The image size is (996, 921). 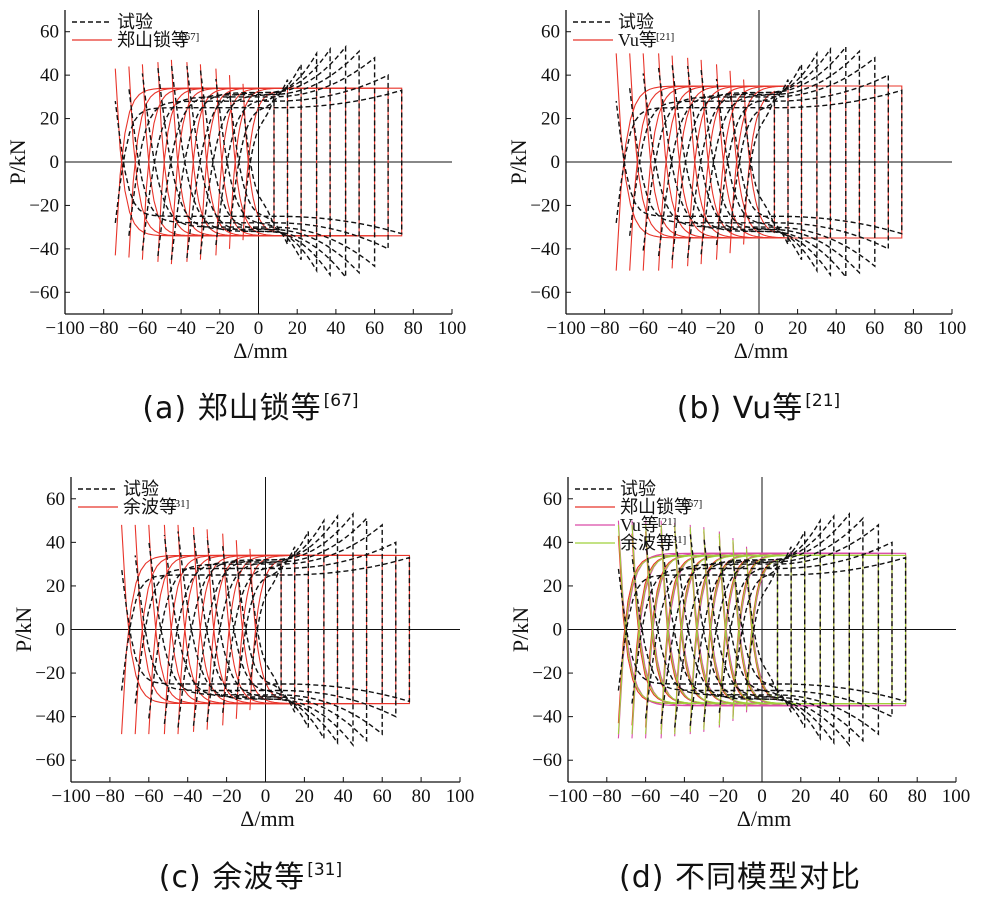 What do you see at coordinates (740, 877) in the screenshot?
I see `panel-caption: (d) 不同模型对比` at bounding box center [740, 877].